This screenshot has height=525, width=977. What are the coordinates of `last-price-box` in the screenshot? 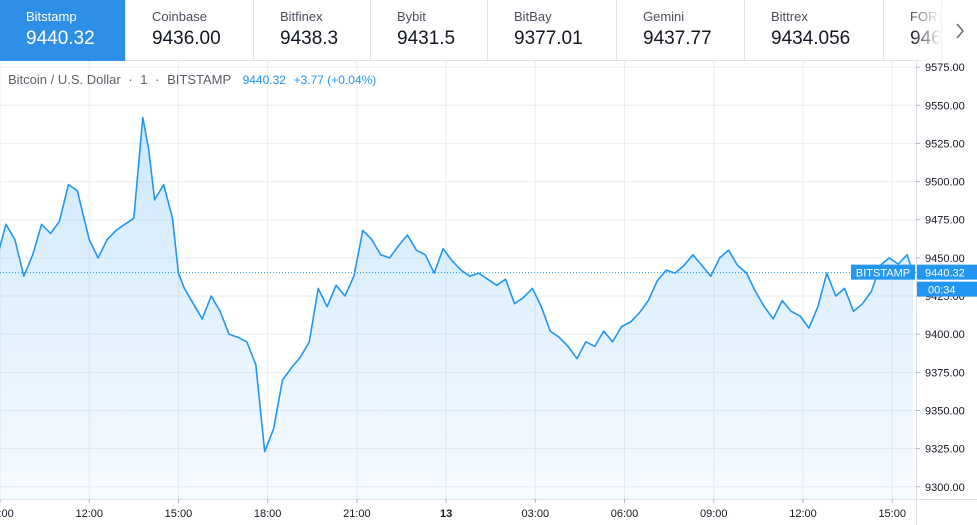 It's located at (947, 272).